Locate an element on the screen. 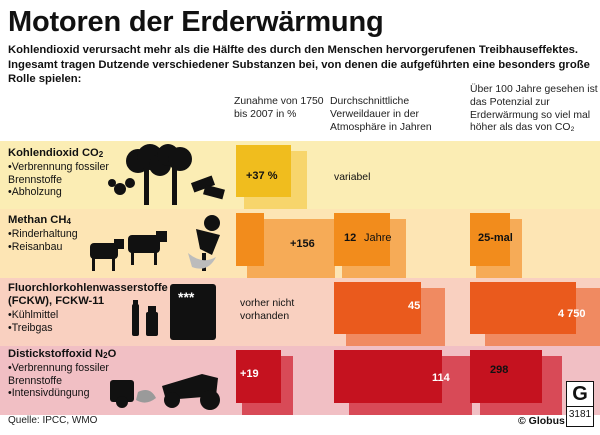 The width and height of the screenshot is (600, 435). globus-logo-letter: G is located at coordinates (580, 394).